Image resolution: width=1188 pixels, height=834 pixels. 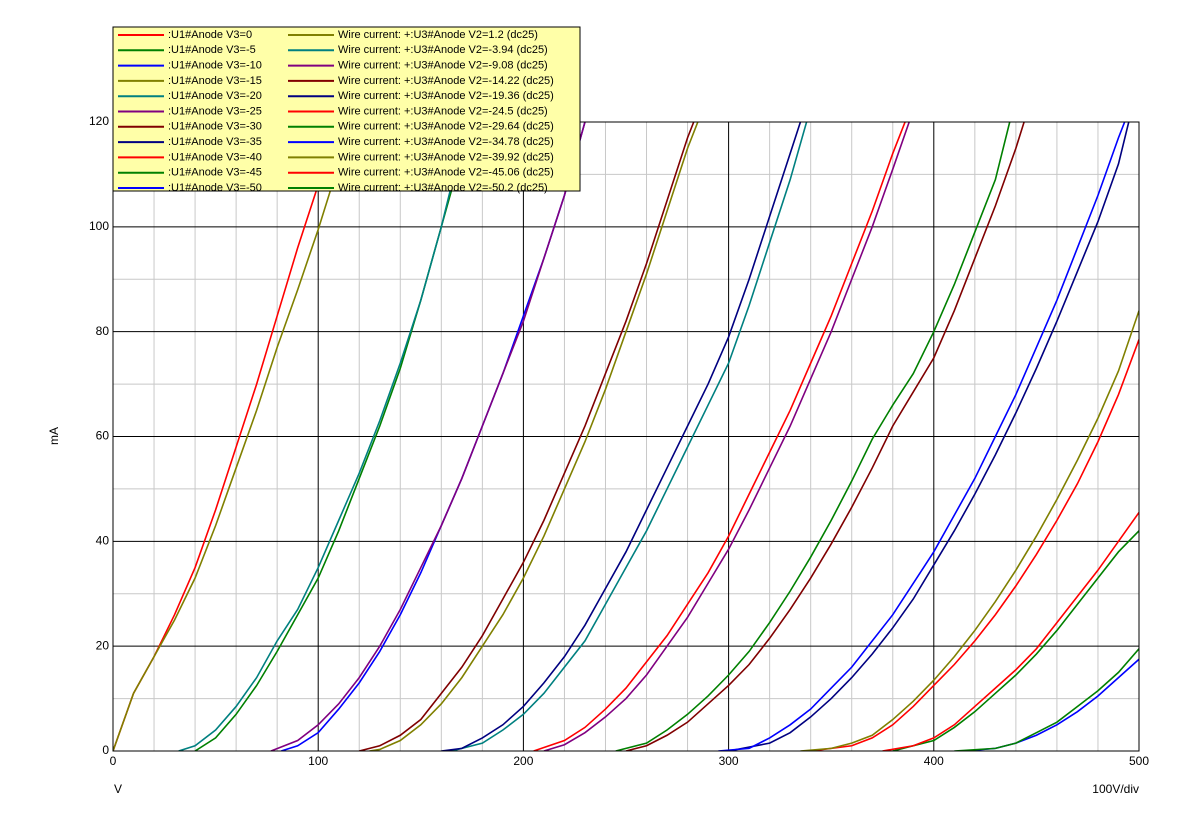 What do you see at coordinates (118, 789) in the screenshot?
I see `x-axis-label: V` at bounding box center [118, 789].